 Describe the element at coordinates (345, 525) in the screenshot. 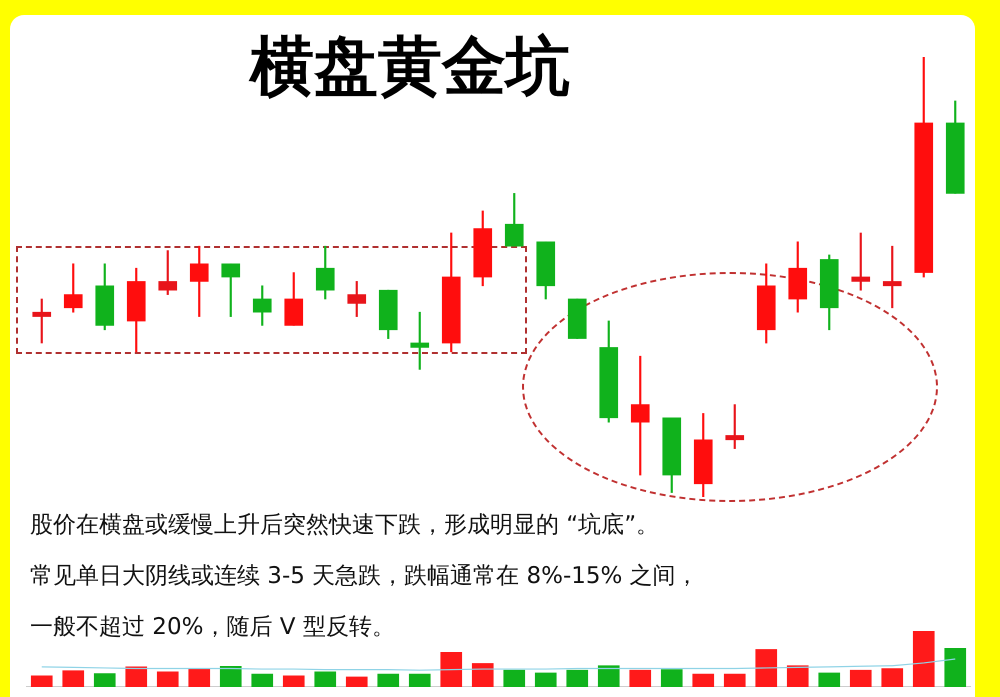

I see `text: 股价在横盘或缓慢上升后突然快速下跌，形成明显的 “坑底”。` at that location.